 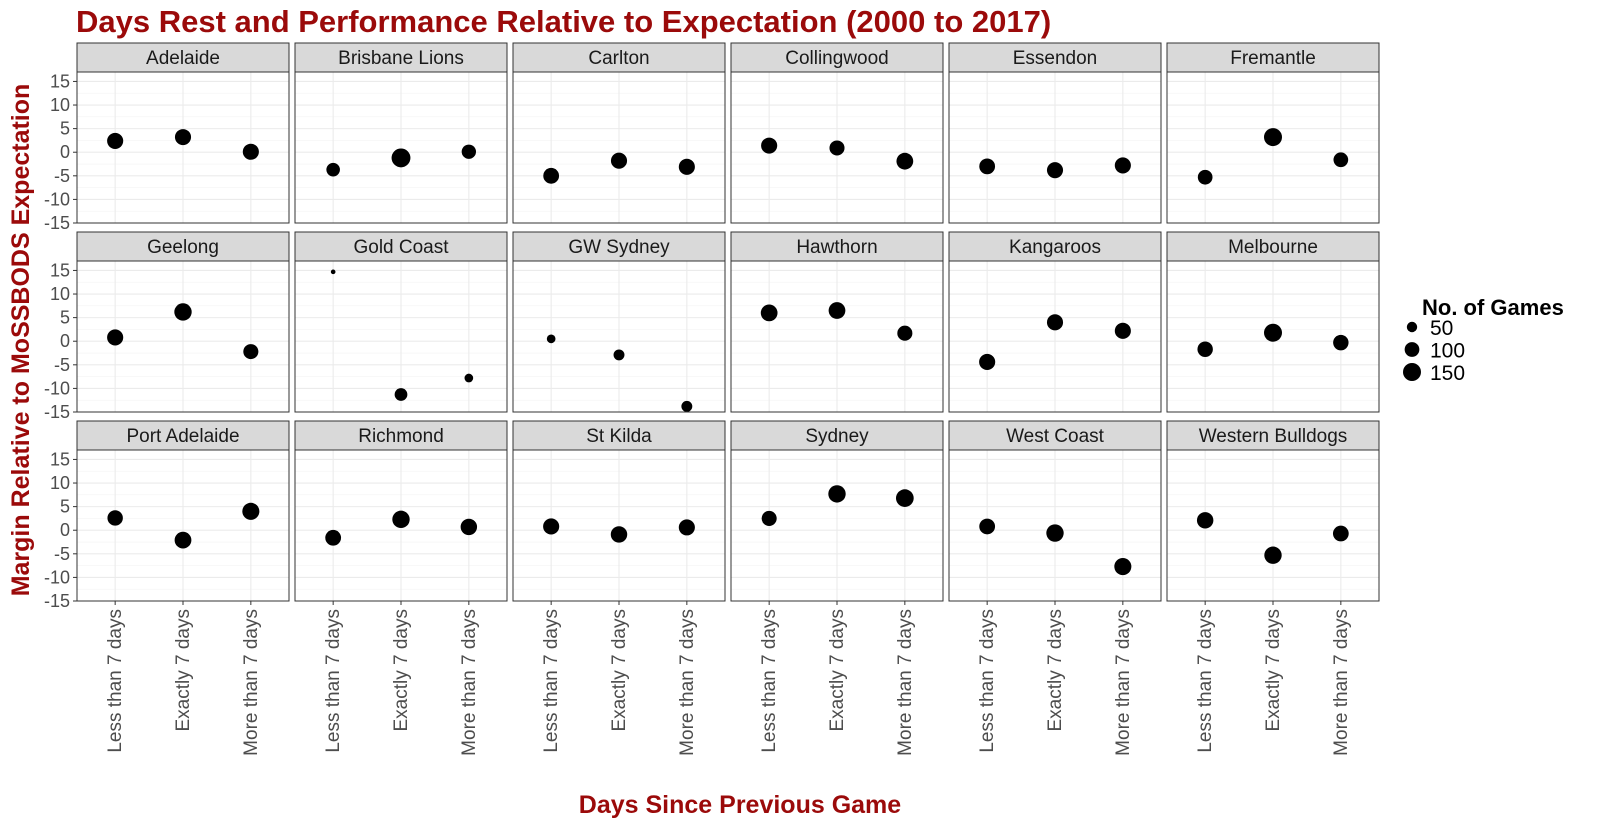 I want to click on strip-label: Essendon, so click(x=1055, y=58).